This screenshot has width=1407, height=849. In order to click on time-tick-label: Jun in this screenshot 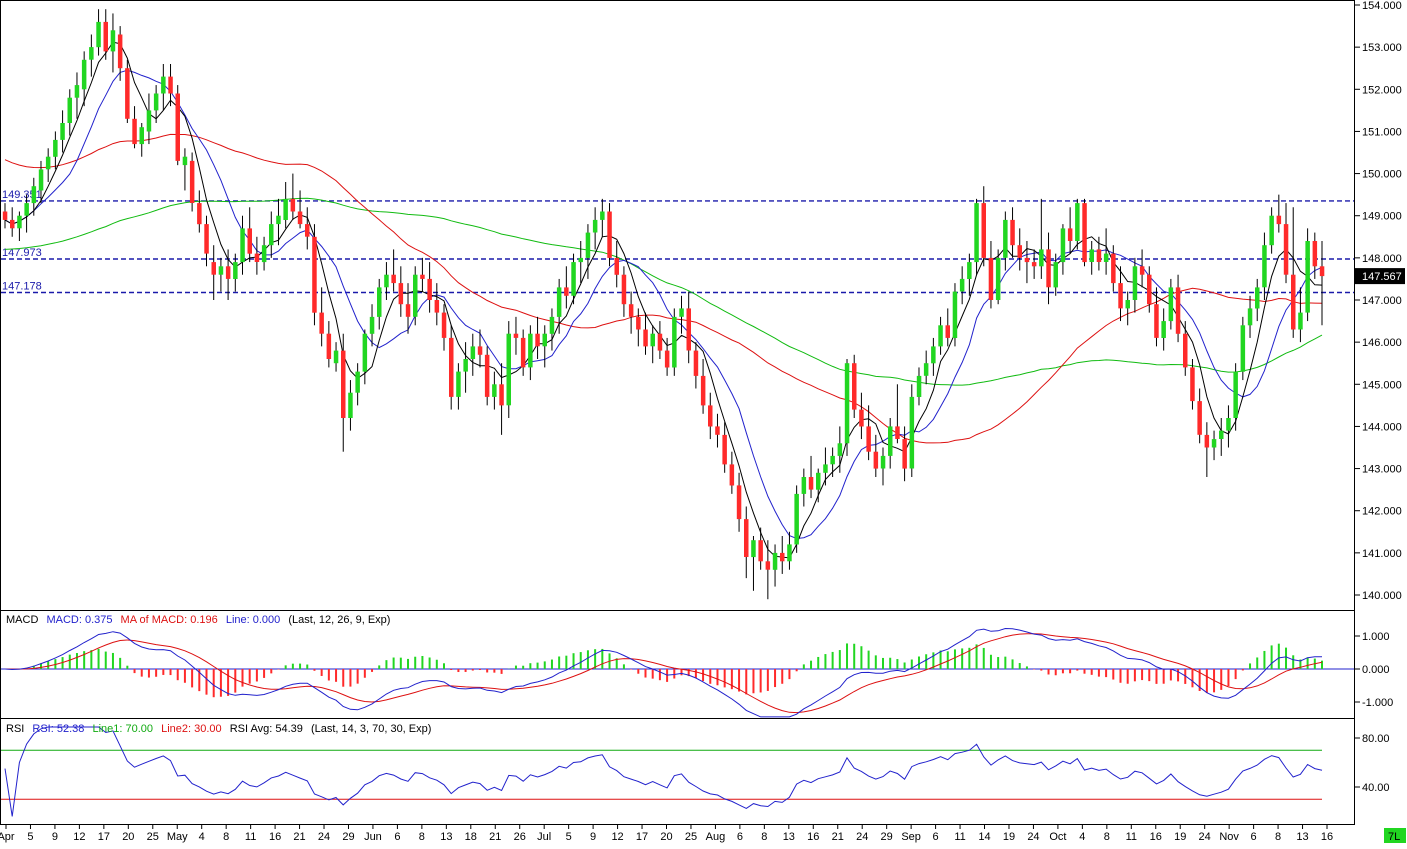, I will do `click(373, 837)`.